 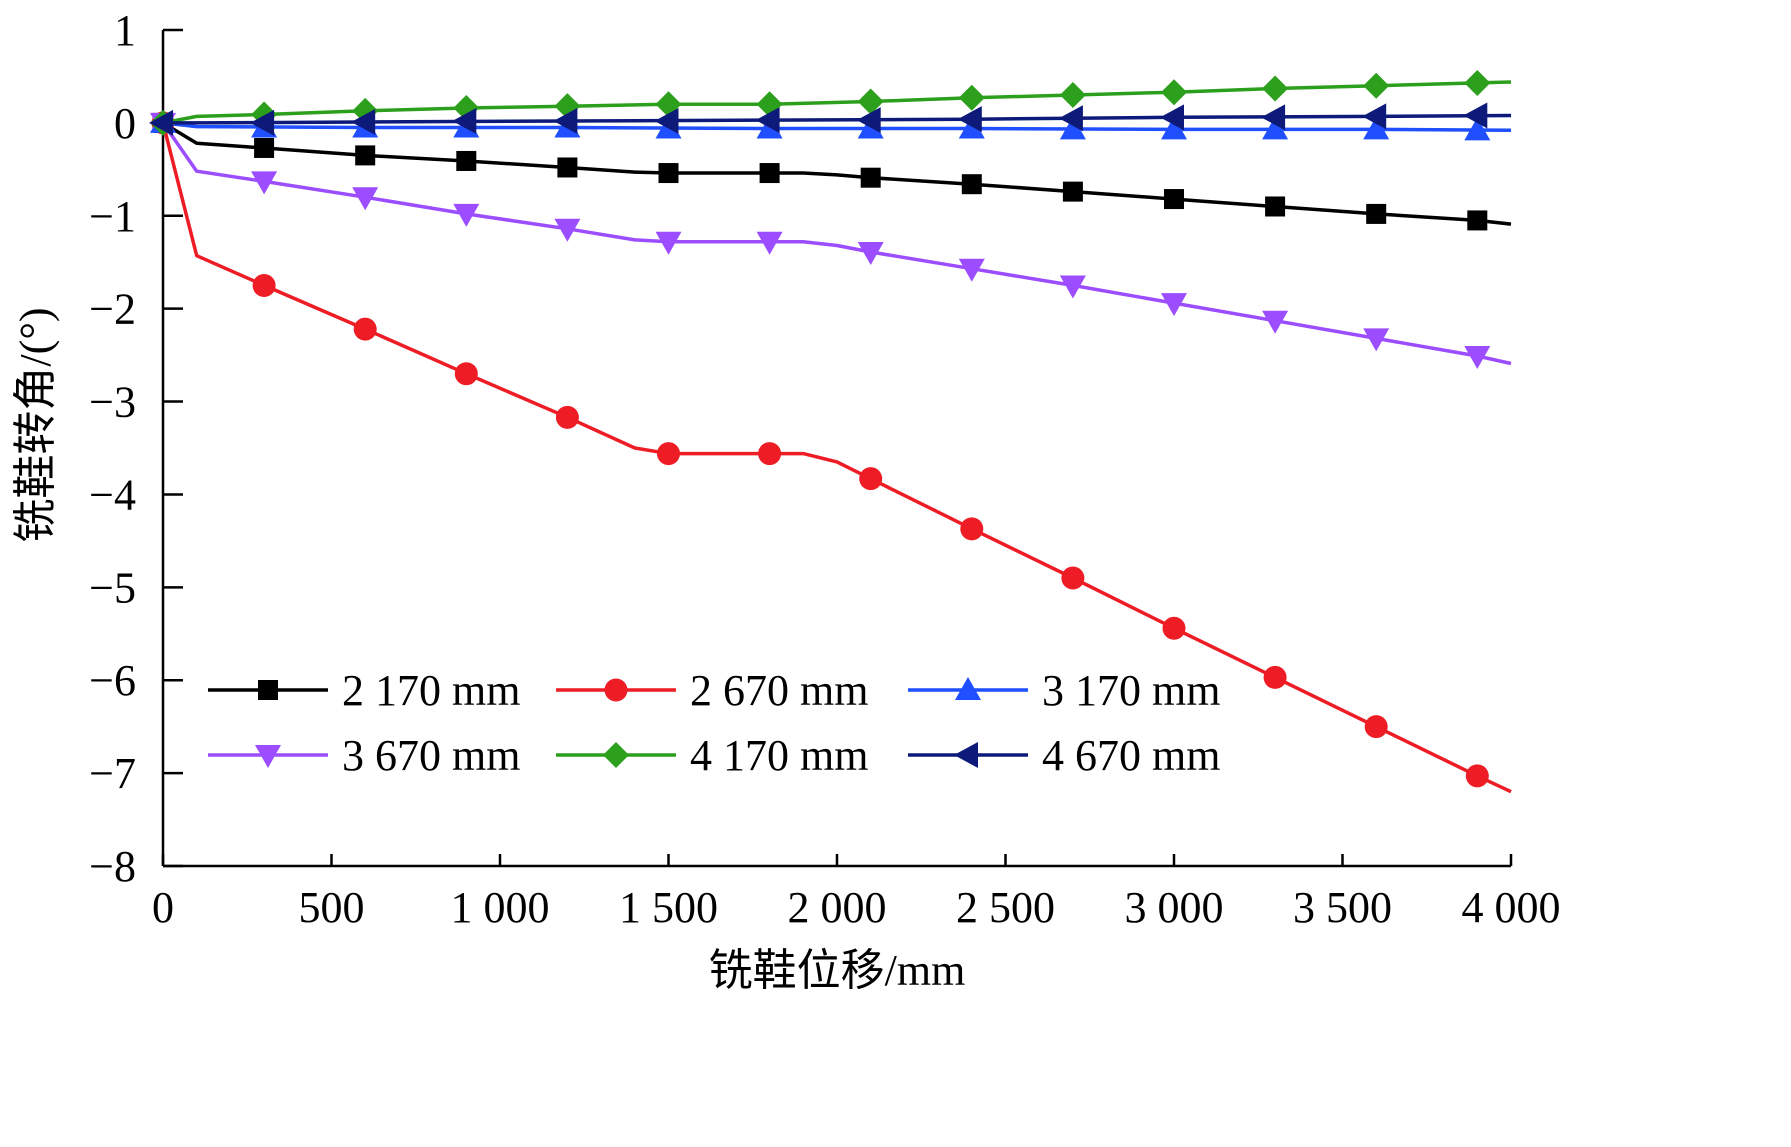 I want to click on legend-item: 2 170 mm, so click(x=364, y=690).